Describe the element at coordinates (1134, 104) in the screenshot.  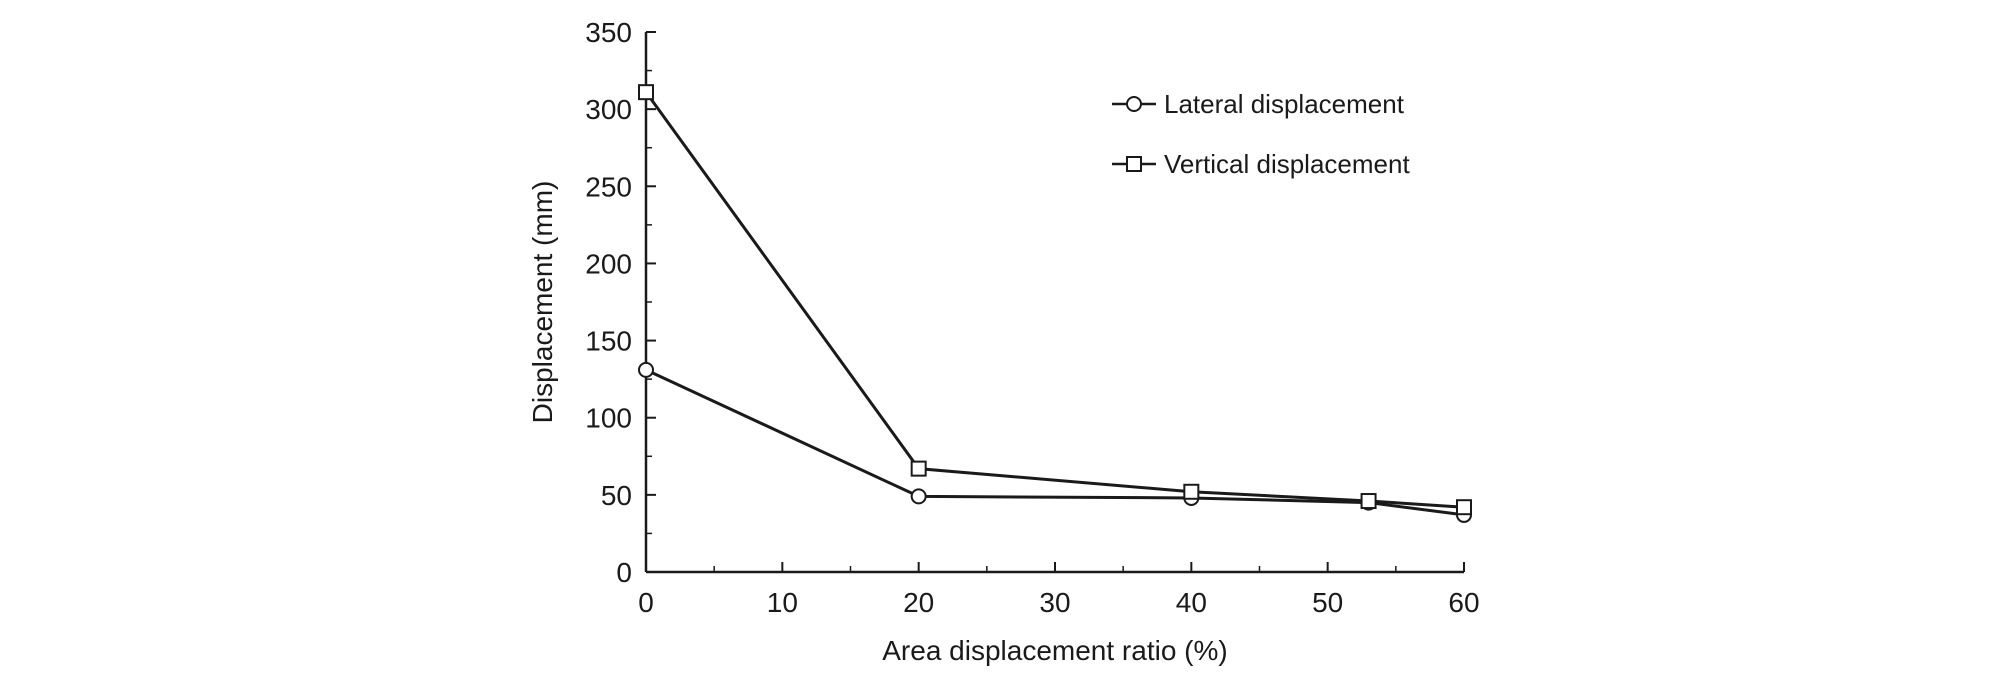
I see `legend-marker-lateral` at that location.